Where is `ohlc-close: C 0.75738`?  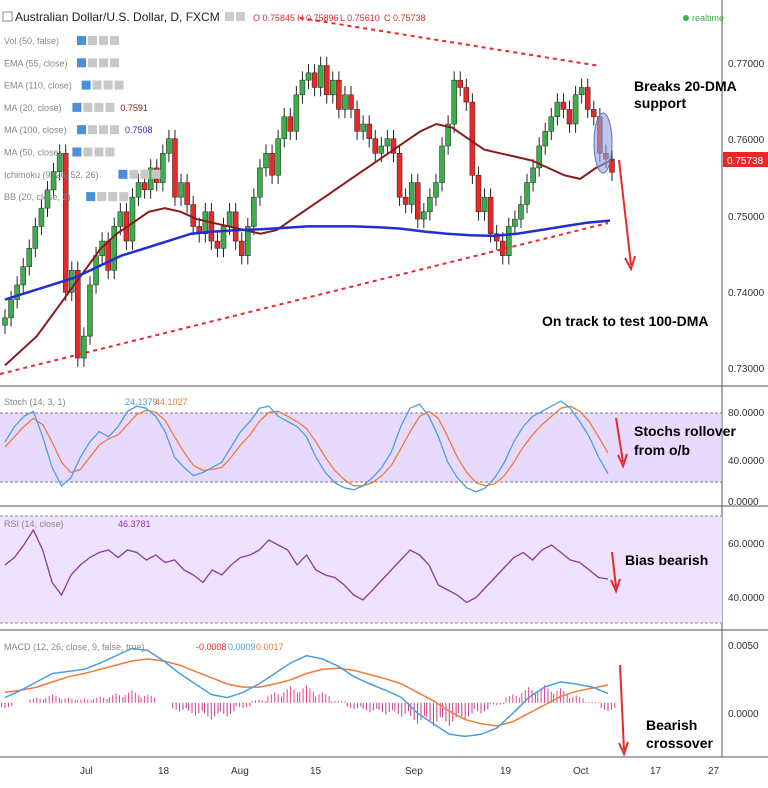
ohlc-close: C 0.75738 is located at coordinates (405, 18).